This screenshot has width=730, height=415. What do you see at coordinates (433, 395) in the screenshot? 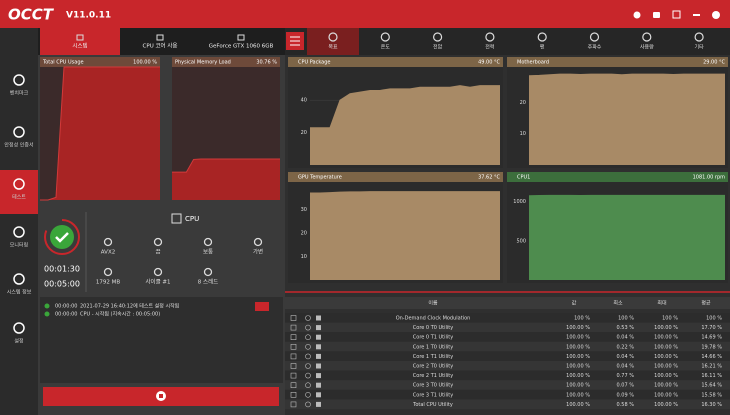
I see `table-cell: Core 3 T1 Utility` at bounding box center [433, 395].